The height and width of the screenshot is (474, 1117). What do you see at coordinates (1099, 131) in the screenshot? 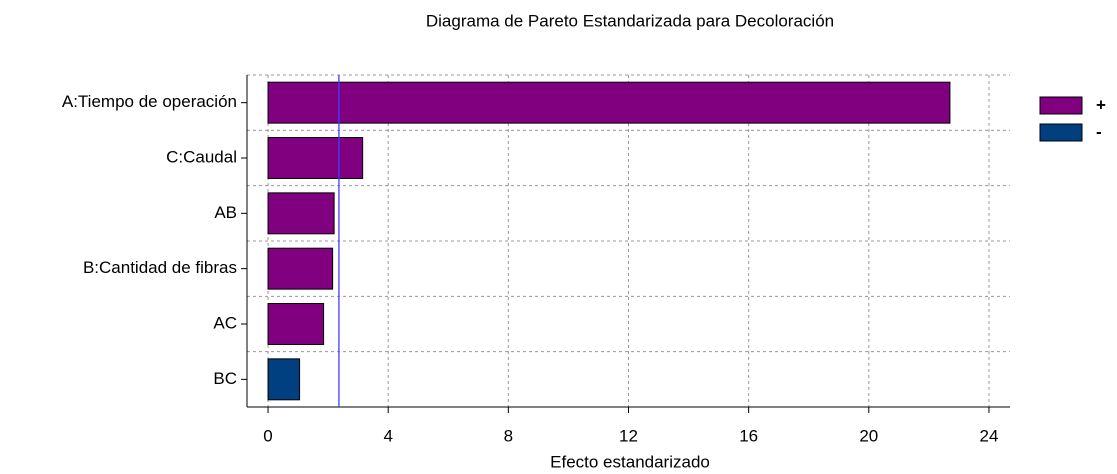
I see `legend-label: -` at bounding box center [1099, 131].